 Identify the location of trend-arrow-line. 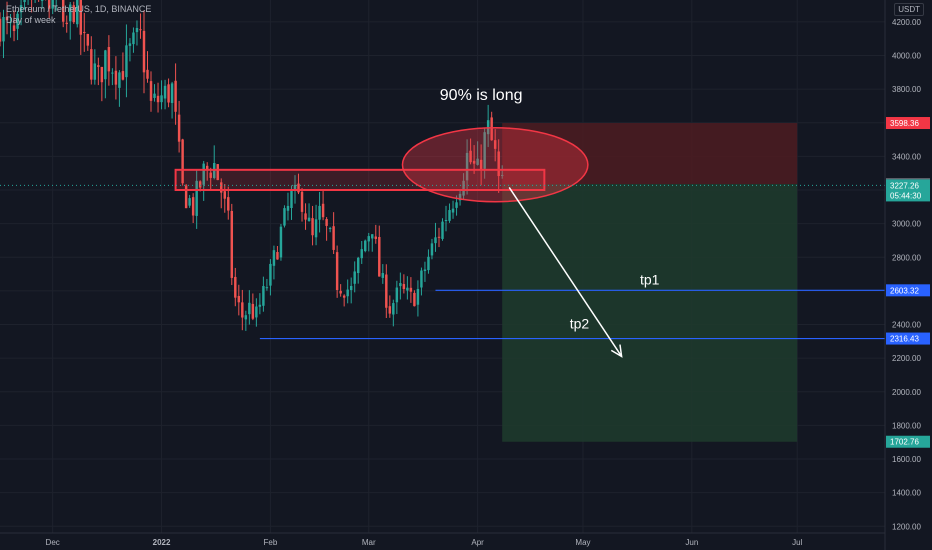
(565, 272).